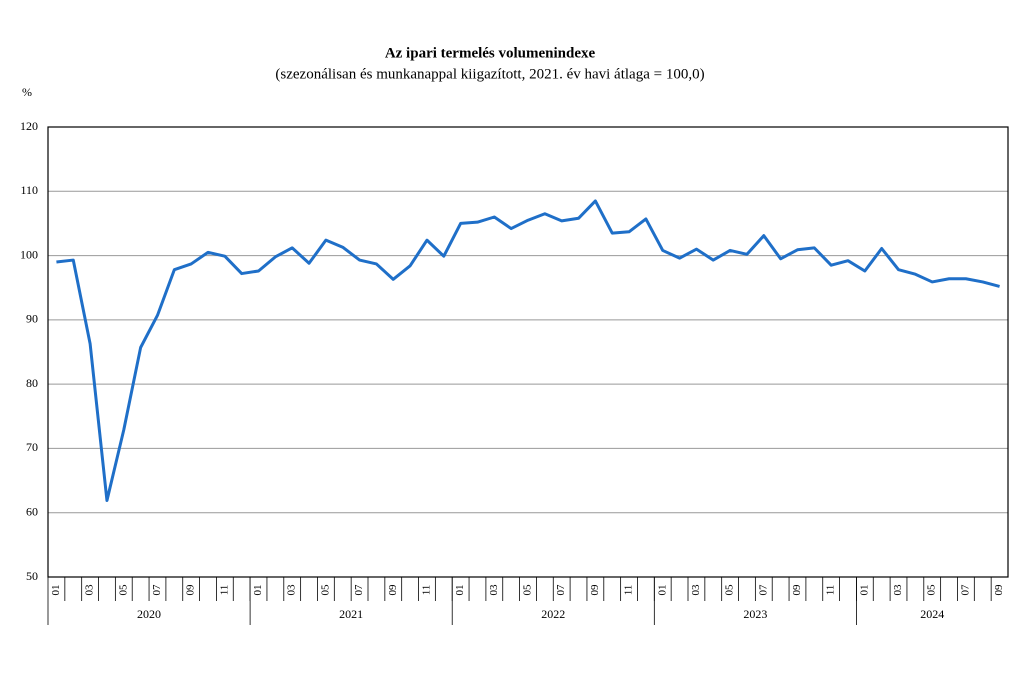 The width and height of the screenshot is (1024, 681). Describe the element at coordinates (490, 53) in the screenshot. I see `chart-title: Az ipari termelés volumenindexe` at that location.